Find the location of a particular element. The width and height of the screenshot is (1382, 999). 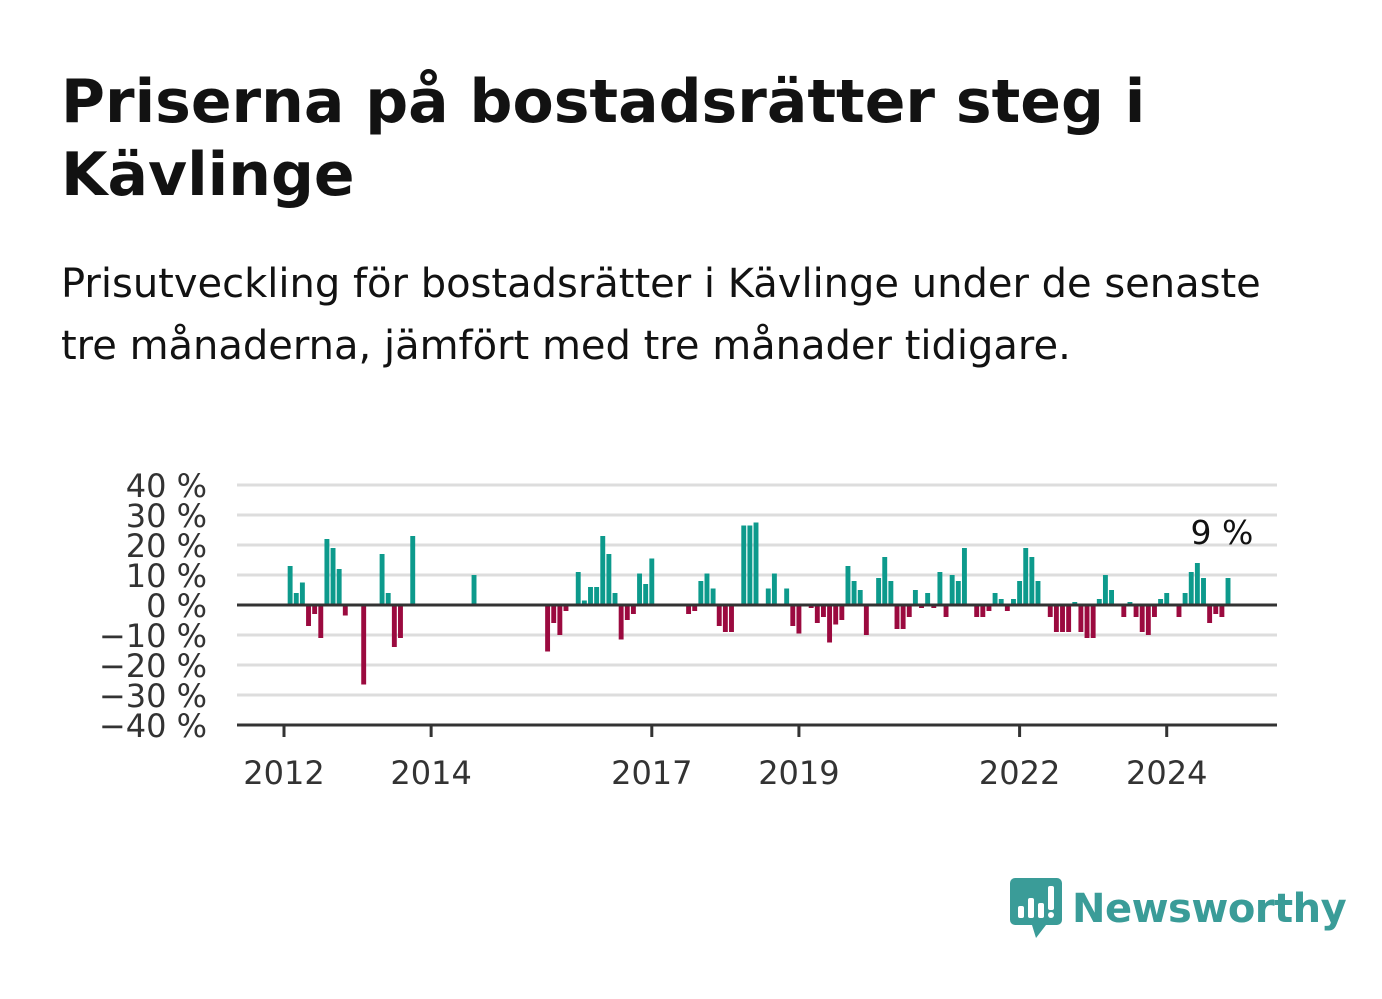

y-axis-labels: 40 %30 %20 %10 %0 %−10 %−20 %−30 %−40 % is located at coordinates (153, 606).